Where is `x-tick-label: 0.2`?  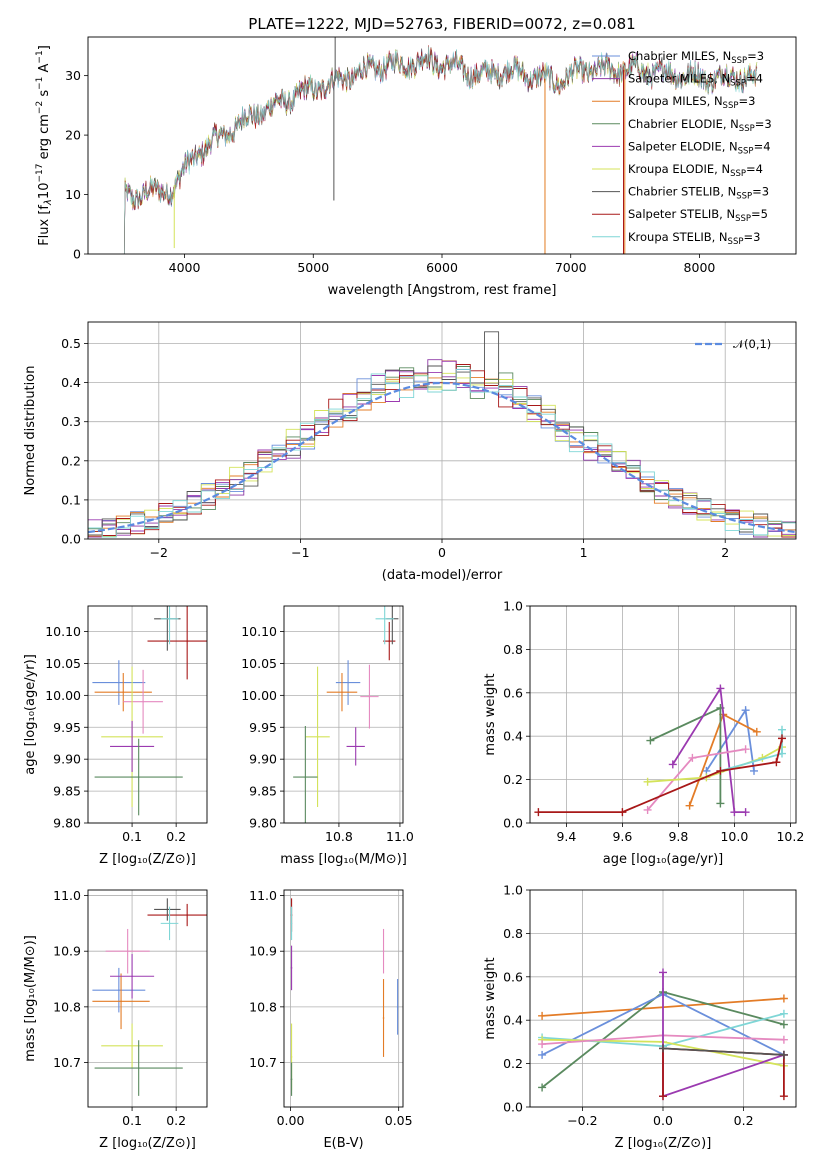 x-tick-label: 0.2 is located at coordinates (176, 1120).